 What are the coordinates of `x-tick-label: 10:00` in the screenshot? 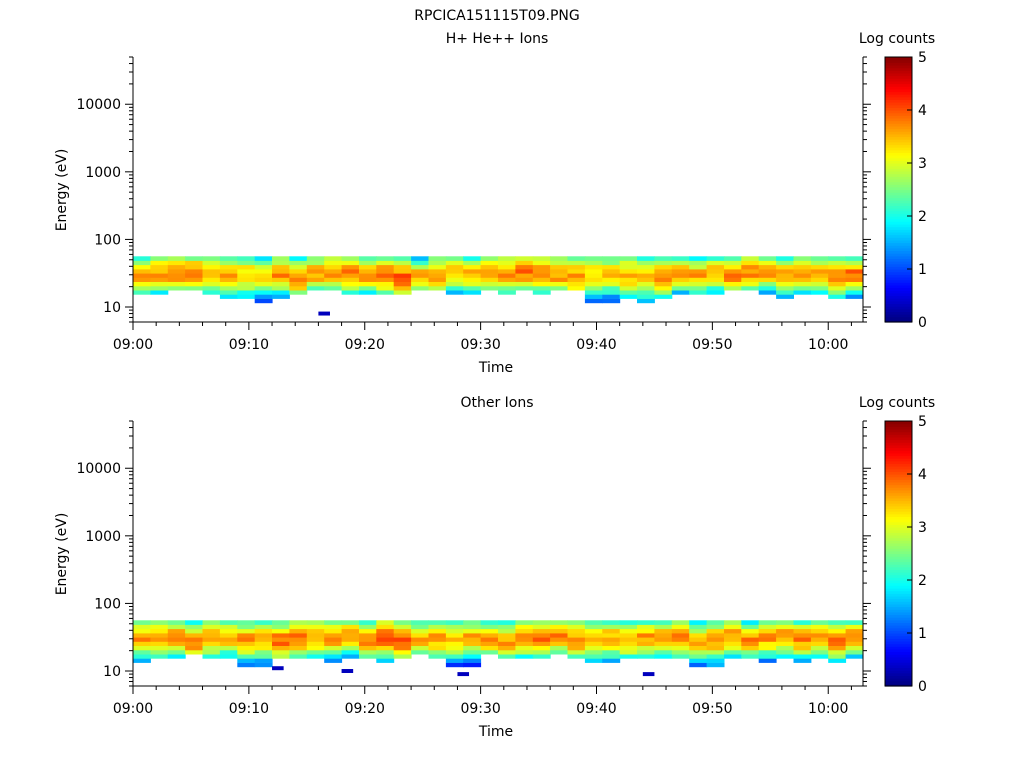 It's located at (828, 709).